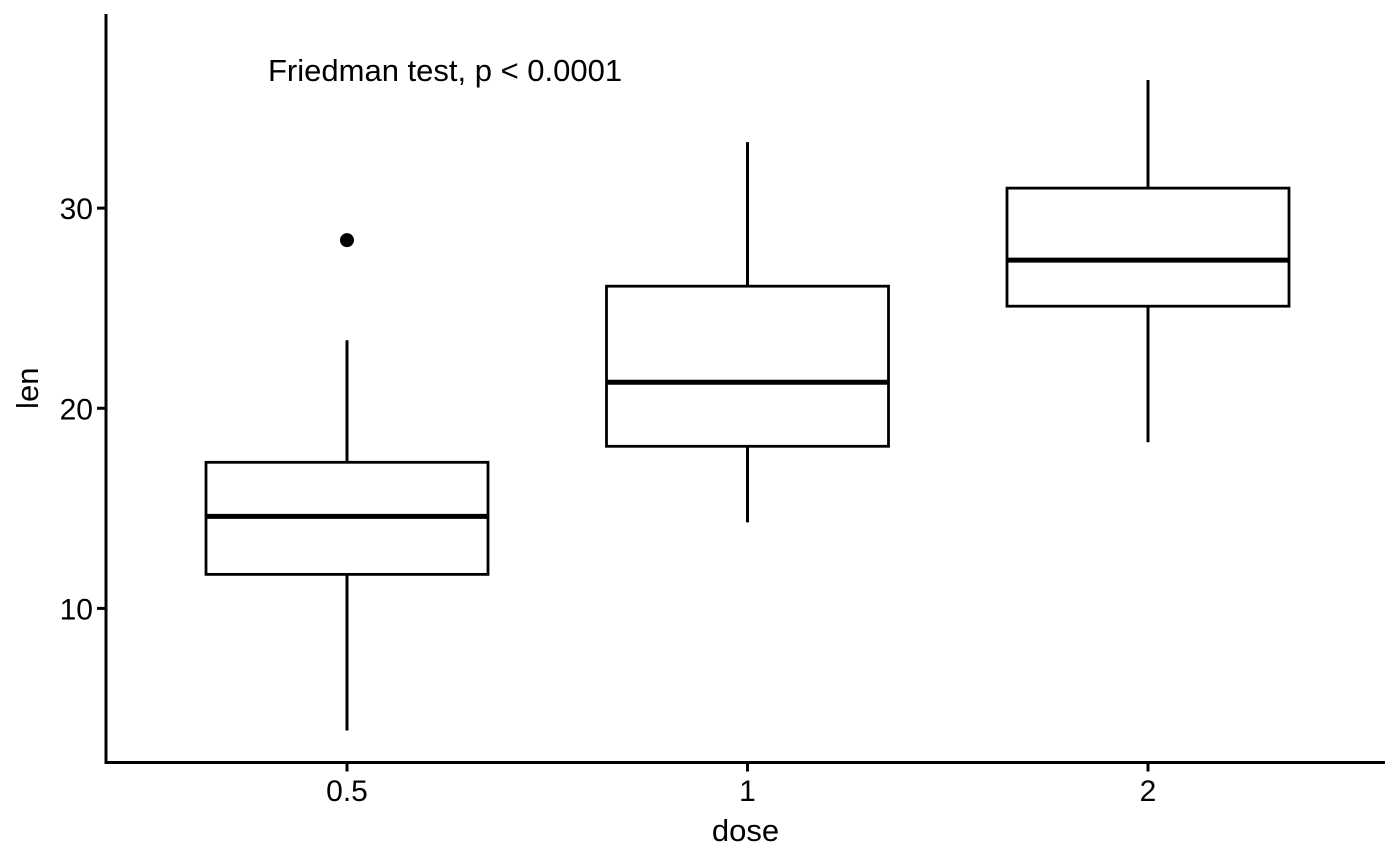  Describe the element at coordinates (76, 609) in the screenshot. I see `y-tick-label: 10` at that location.